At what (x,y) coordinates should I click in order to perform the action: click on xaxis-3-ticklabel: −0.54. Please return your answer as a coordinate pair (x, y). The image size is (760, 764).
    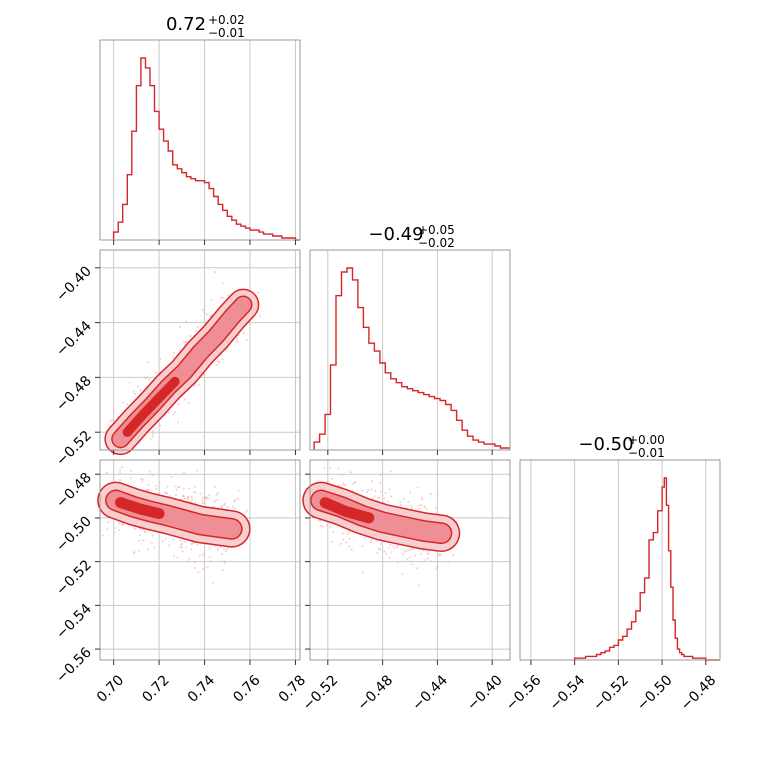
    Looking at the image, I should click on (568, 693).